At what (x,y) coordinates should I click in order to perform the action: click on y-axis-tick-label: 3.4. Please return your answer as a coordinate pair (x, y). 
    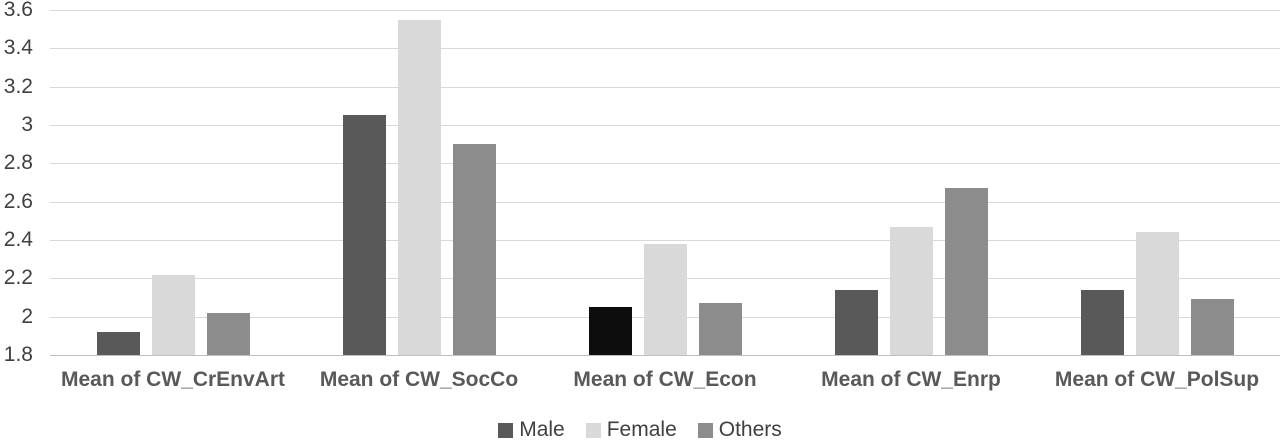
    Looking at the image, I should click on (18, 48).